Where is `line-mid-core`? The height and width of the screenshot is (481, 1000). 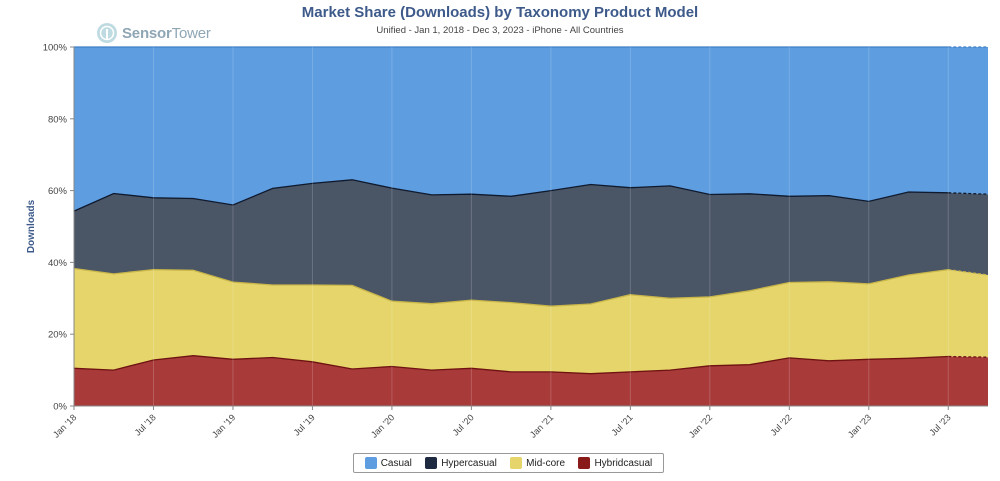
line-mid-core is located at coordinates (511, 287).